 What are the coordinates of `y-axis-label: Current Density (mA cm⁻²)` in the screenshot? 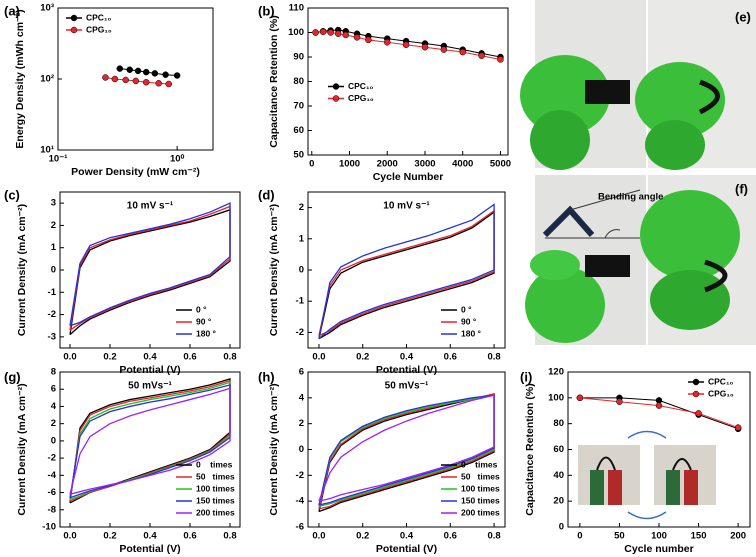 It's located at (22, 270).